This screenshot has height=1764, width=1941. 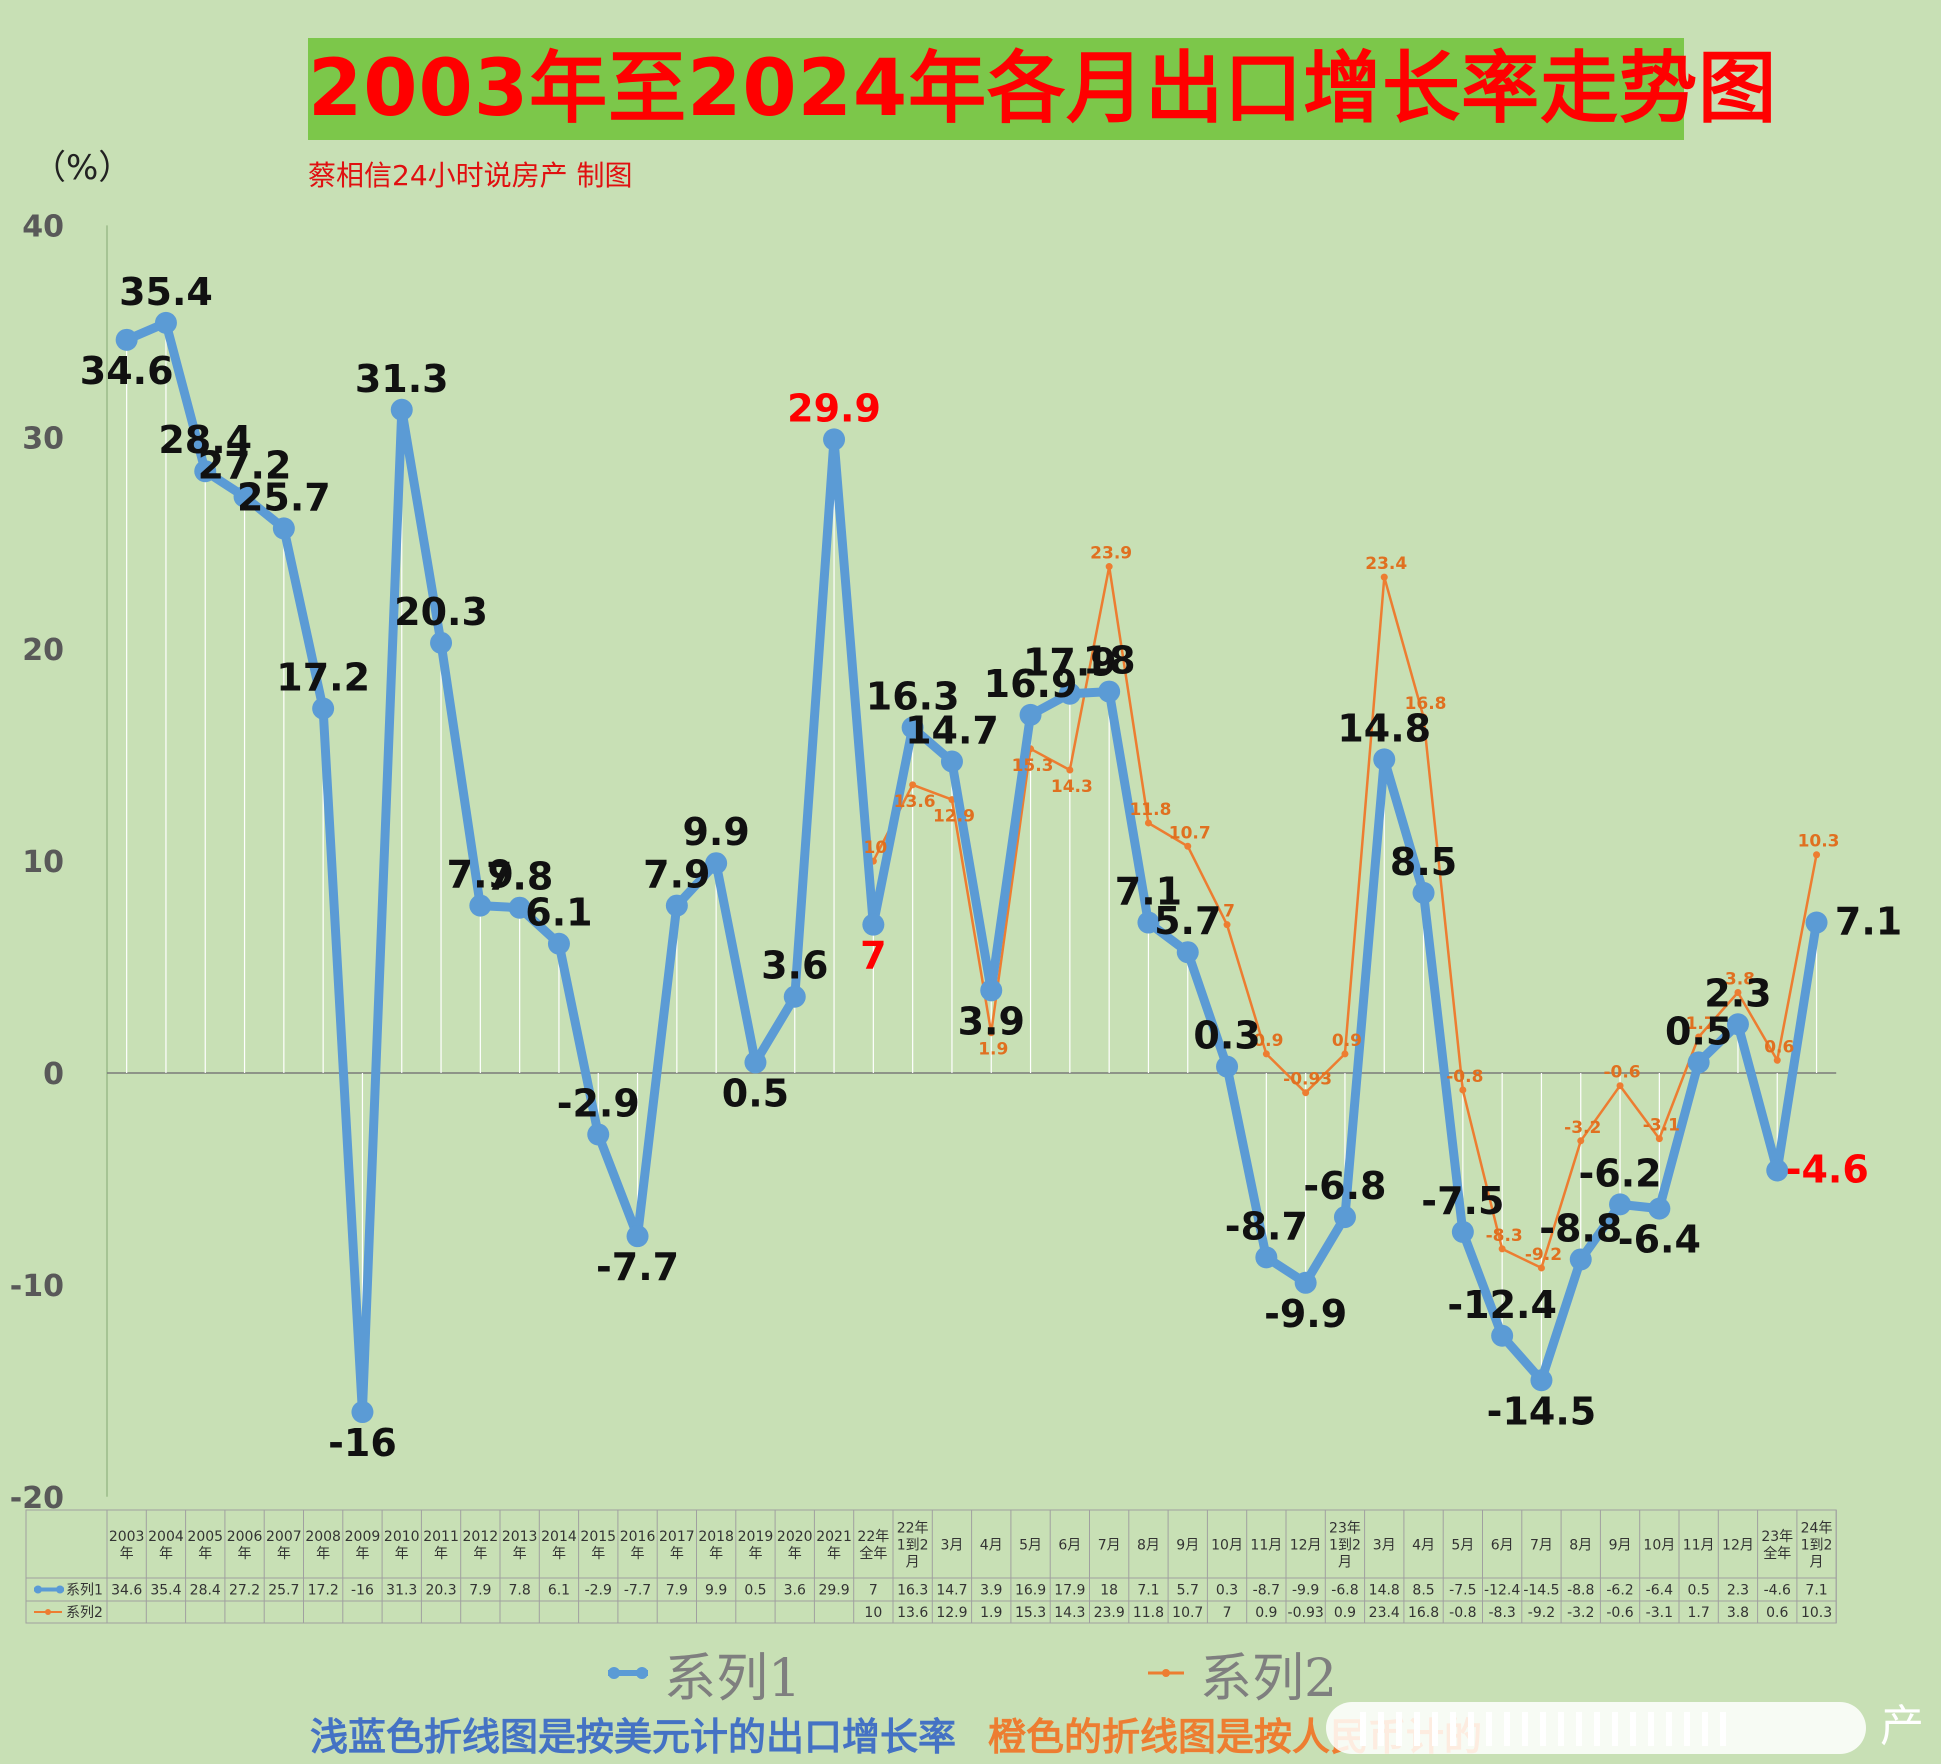 I want to click on x-category-label: 8月, so click(x=1148, y=1546).